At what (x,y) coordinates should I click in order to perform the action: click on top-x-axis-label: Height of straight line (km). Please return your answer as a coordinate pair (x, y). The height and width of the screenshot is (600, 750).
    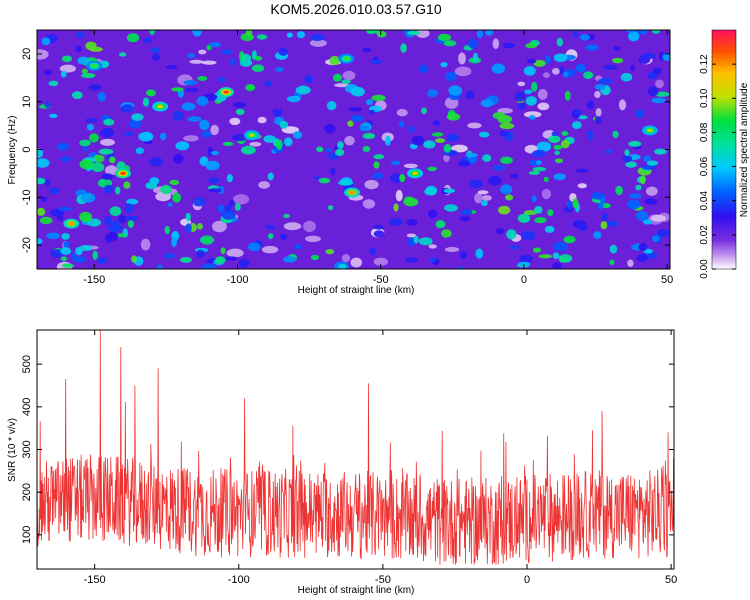
    Looking at the image, I should click on (356, 290).